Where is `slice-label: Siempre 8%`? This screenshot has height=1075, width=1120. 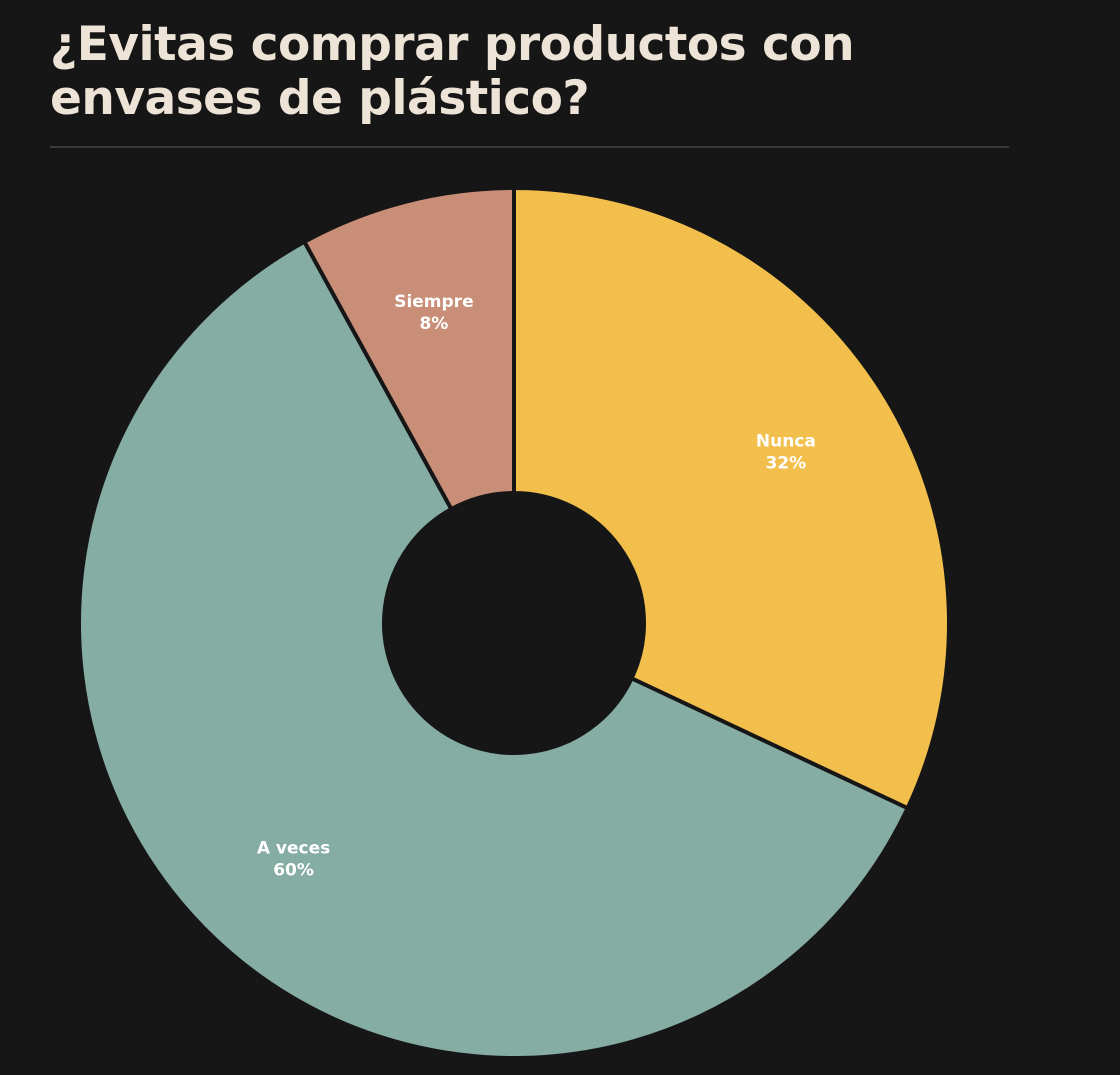
slice-label: Siempre 8% is located at coordinates (433, 313).